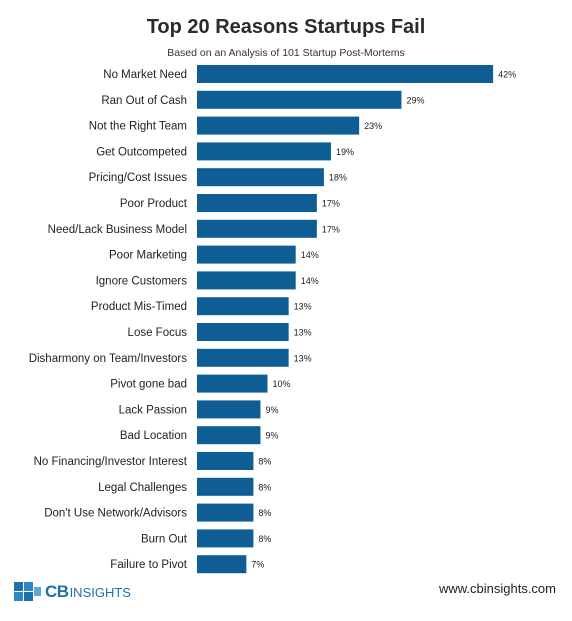 This screenshot has height=621, width=572. I want to click on chart-title: Top 20 Reasons Startups Fail, so click(286, 27).